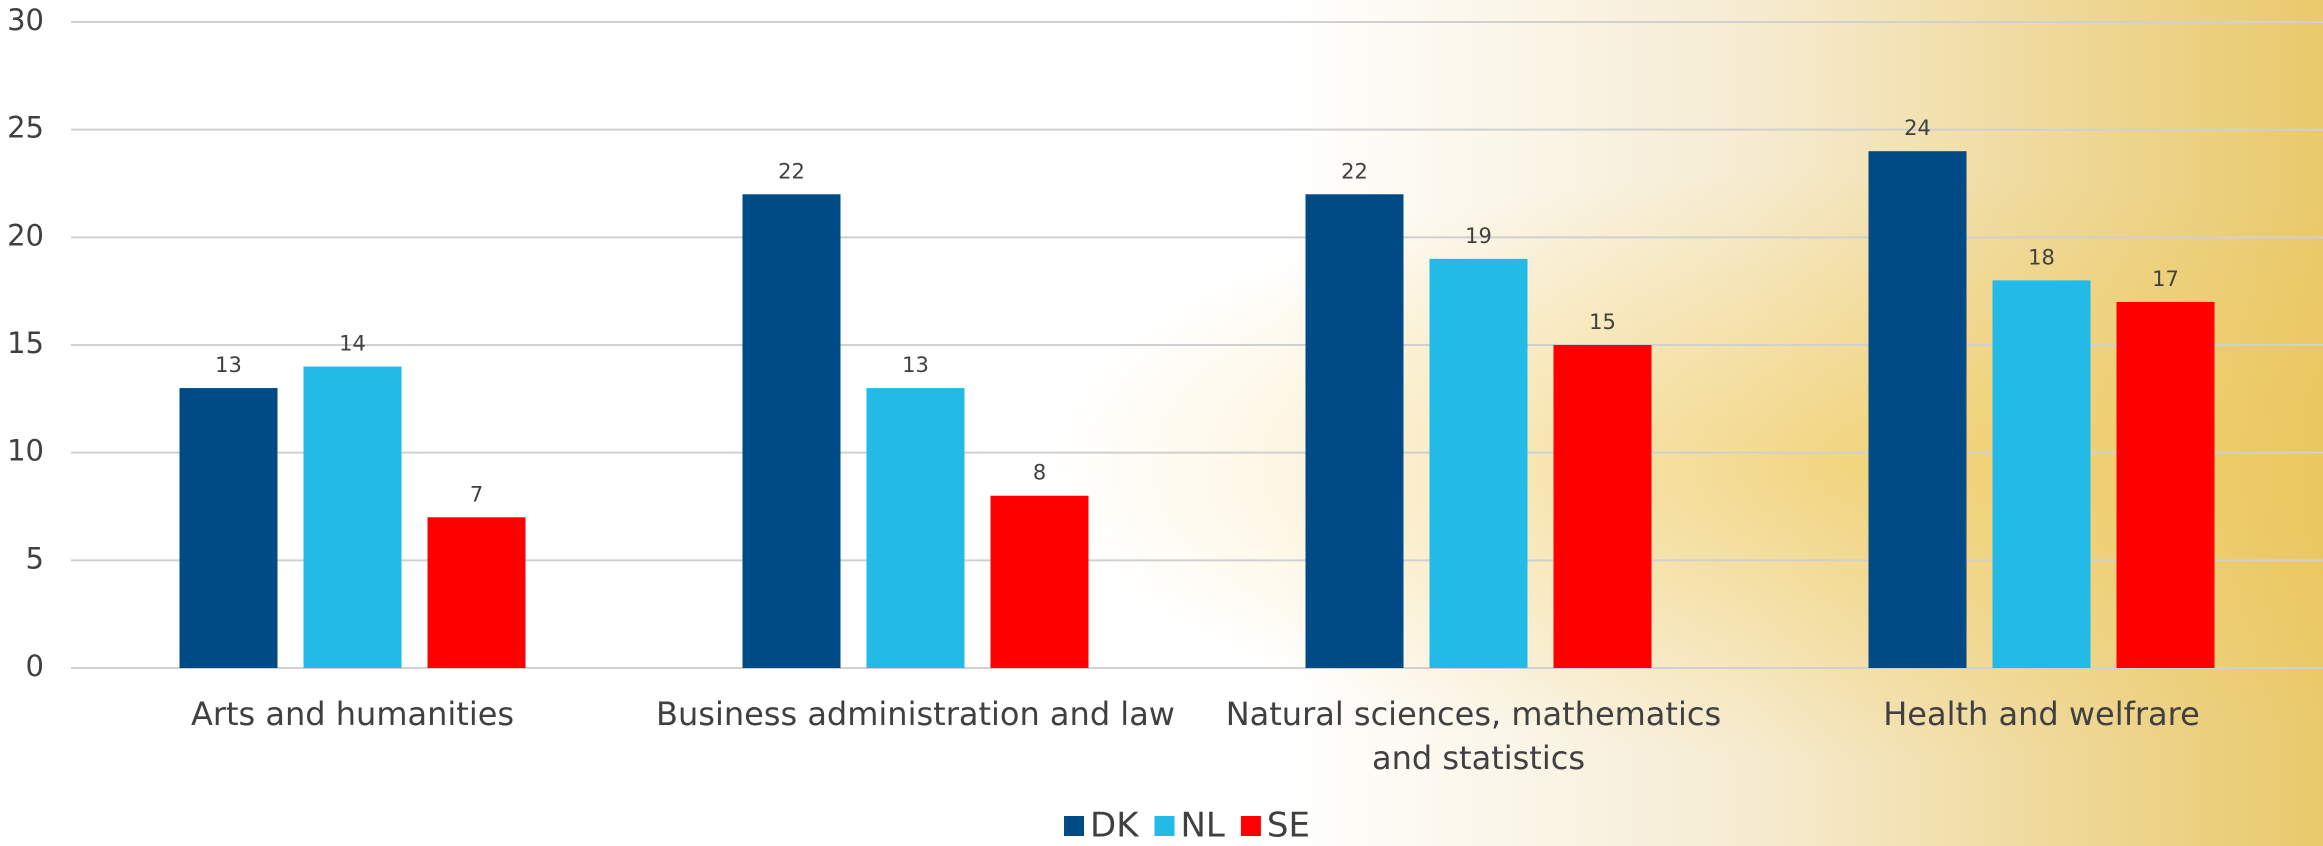  Describe the element at coordinates (2041, 714) in the screenshot. I see `x-tick-label: Health and welfrare` at that location.